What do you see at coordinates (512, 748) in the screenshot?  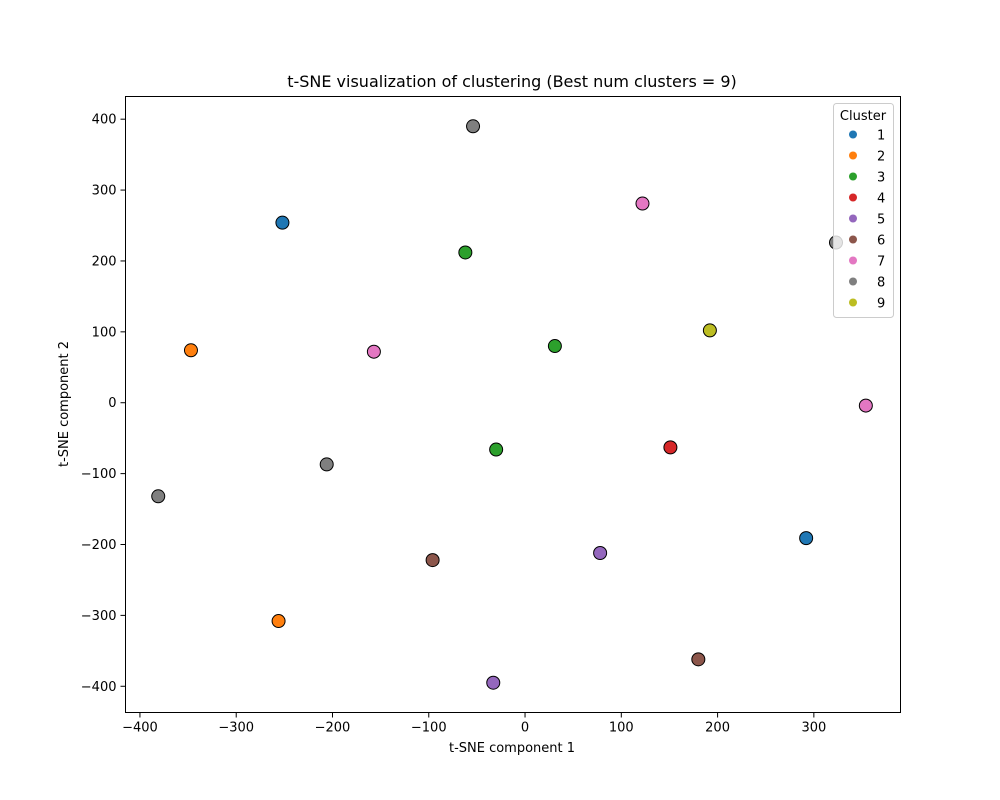 I see `x-axis-label: t-SNE component 1` at bounding box center [512, 748].